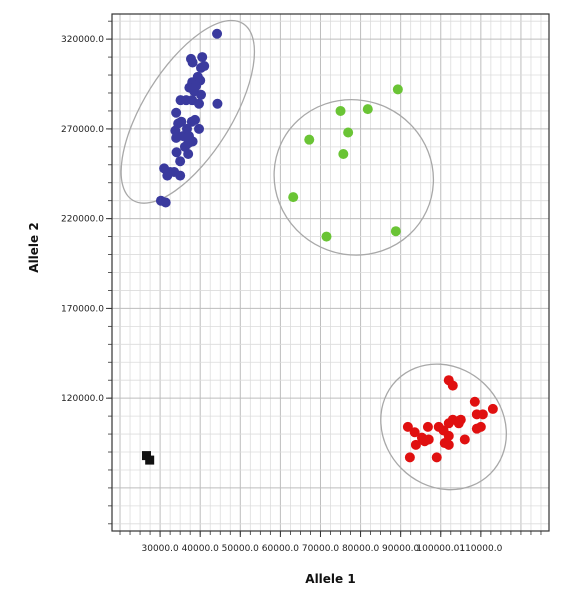  What do you see at coordinates (82, 40) in the screenshot?
I see `y-tick-label: 320000.0` at bounding box center [82, 40].